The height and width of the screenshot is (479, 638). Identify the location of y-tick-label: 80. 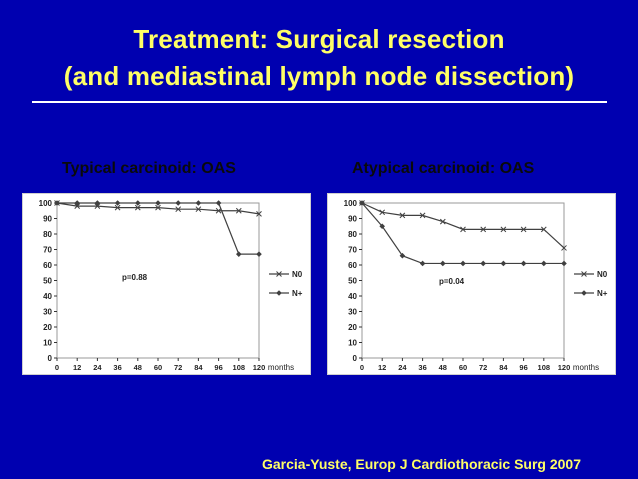
(47, 234).